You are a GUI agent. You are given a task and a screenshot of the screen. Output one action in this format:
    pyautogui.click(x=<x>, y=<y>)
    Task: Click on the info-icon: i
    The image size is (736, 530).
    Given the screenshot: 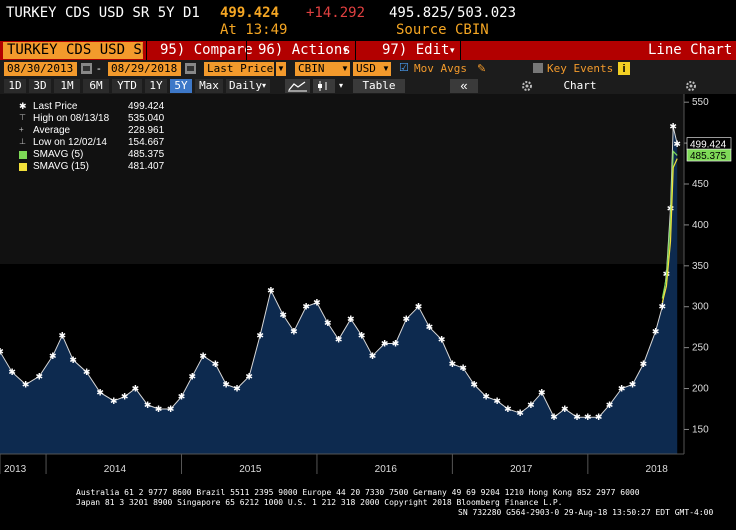 What is the action you would take?
    pyautogui.click(x=624, y=68)
    